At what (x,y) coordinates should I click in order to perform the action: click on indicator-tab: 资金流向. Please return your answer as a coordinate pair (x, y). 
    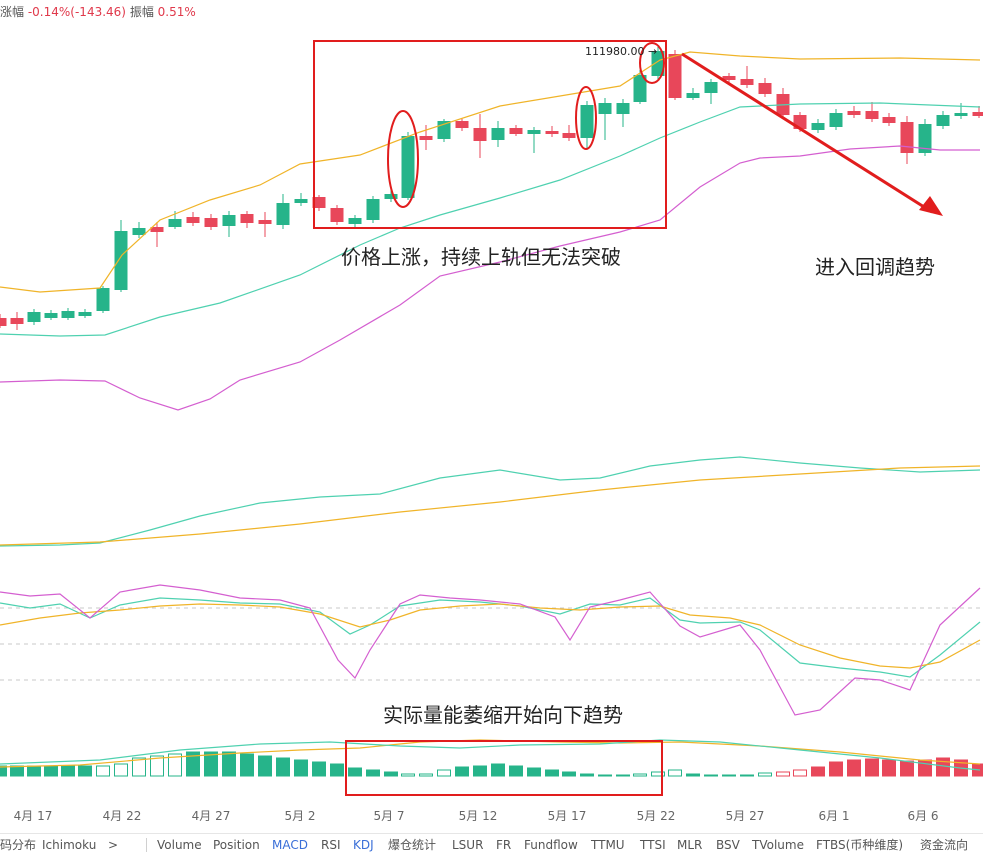
    Looking at the image, I should click on (944, 845).